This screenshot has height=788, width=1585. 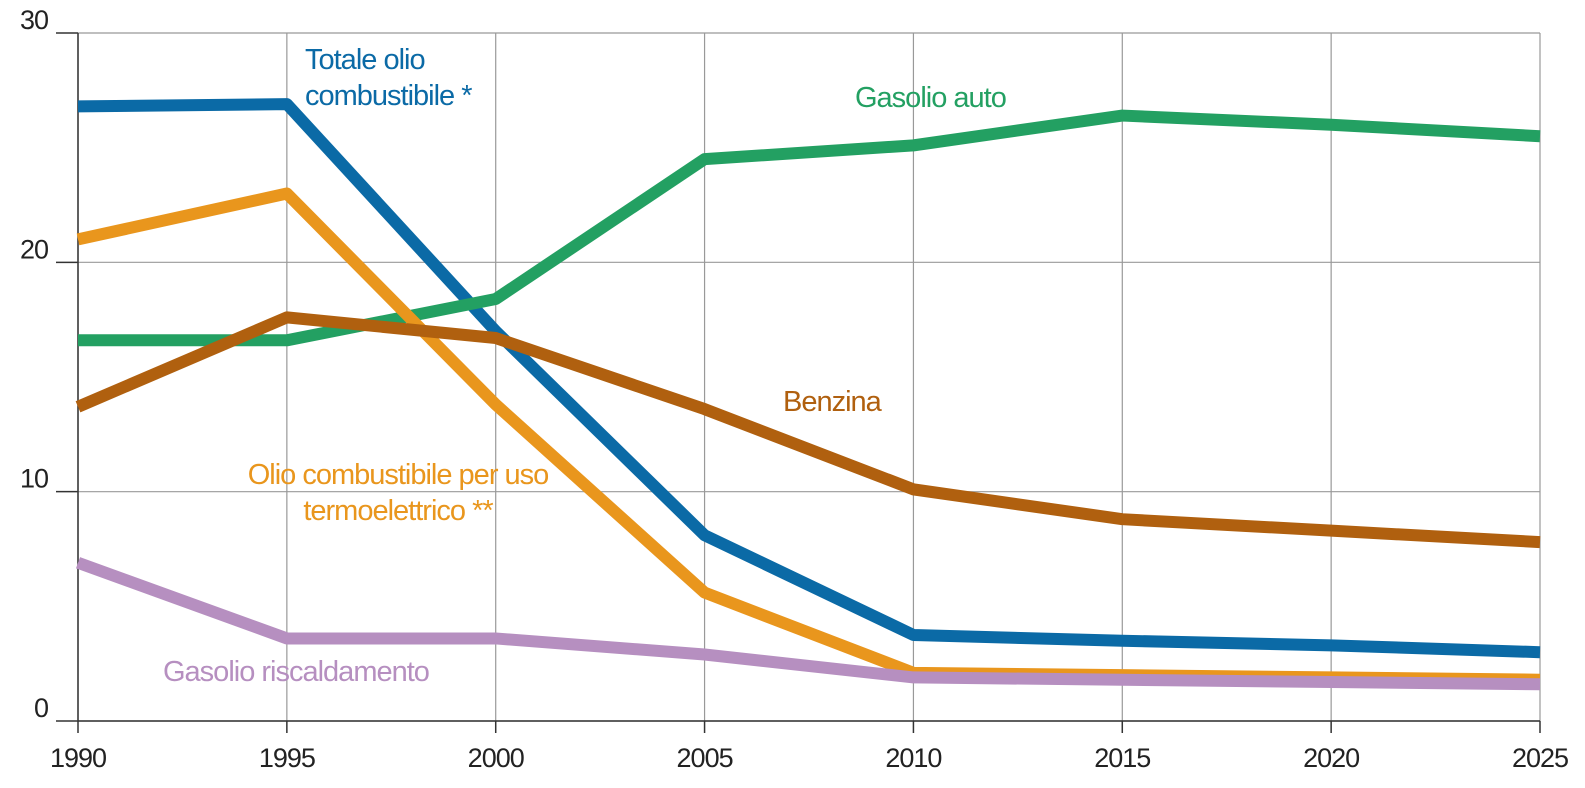 I want to click on x-tick-label: 2025, so click(x=1540, y=758).